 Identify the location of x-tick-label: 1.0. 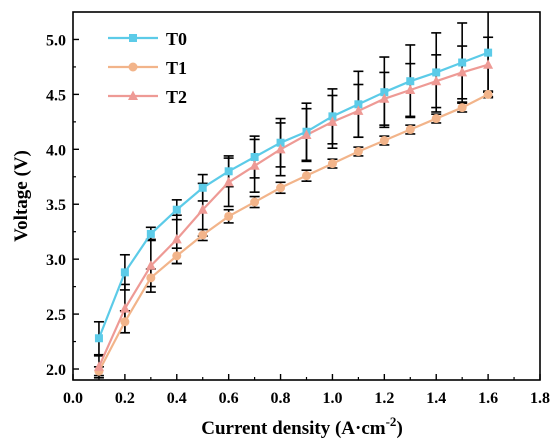
(332, 398).